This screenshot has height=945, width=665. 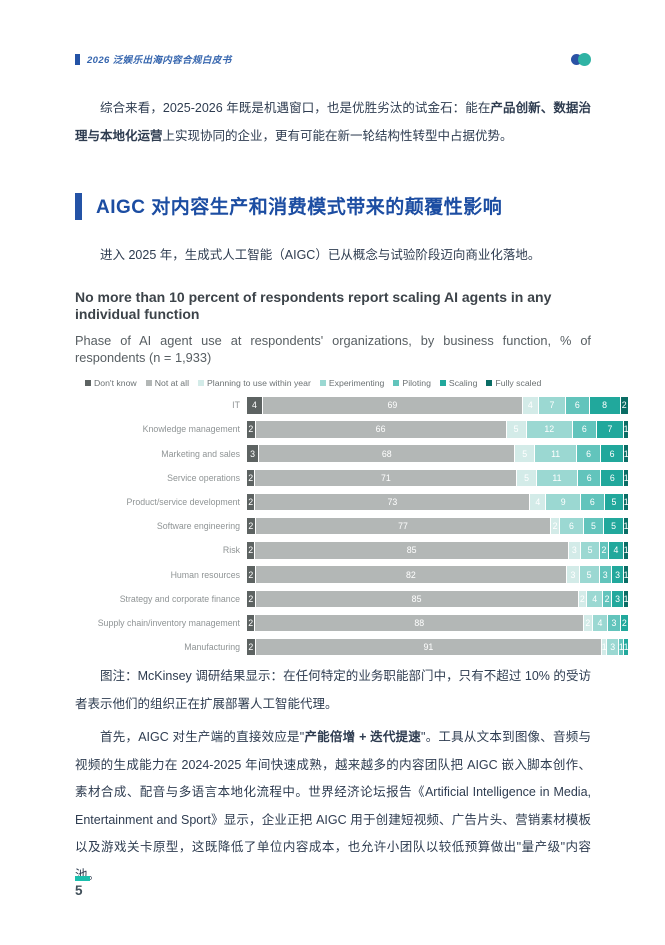 What do you see at coordinates (82, 878) in the screenshot?
I see `footer-accent-bar` at bounding box center [82, 878].